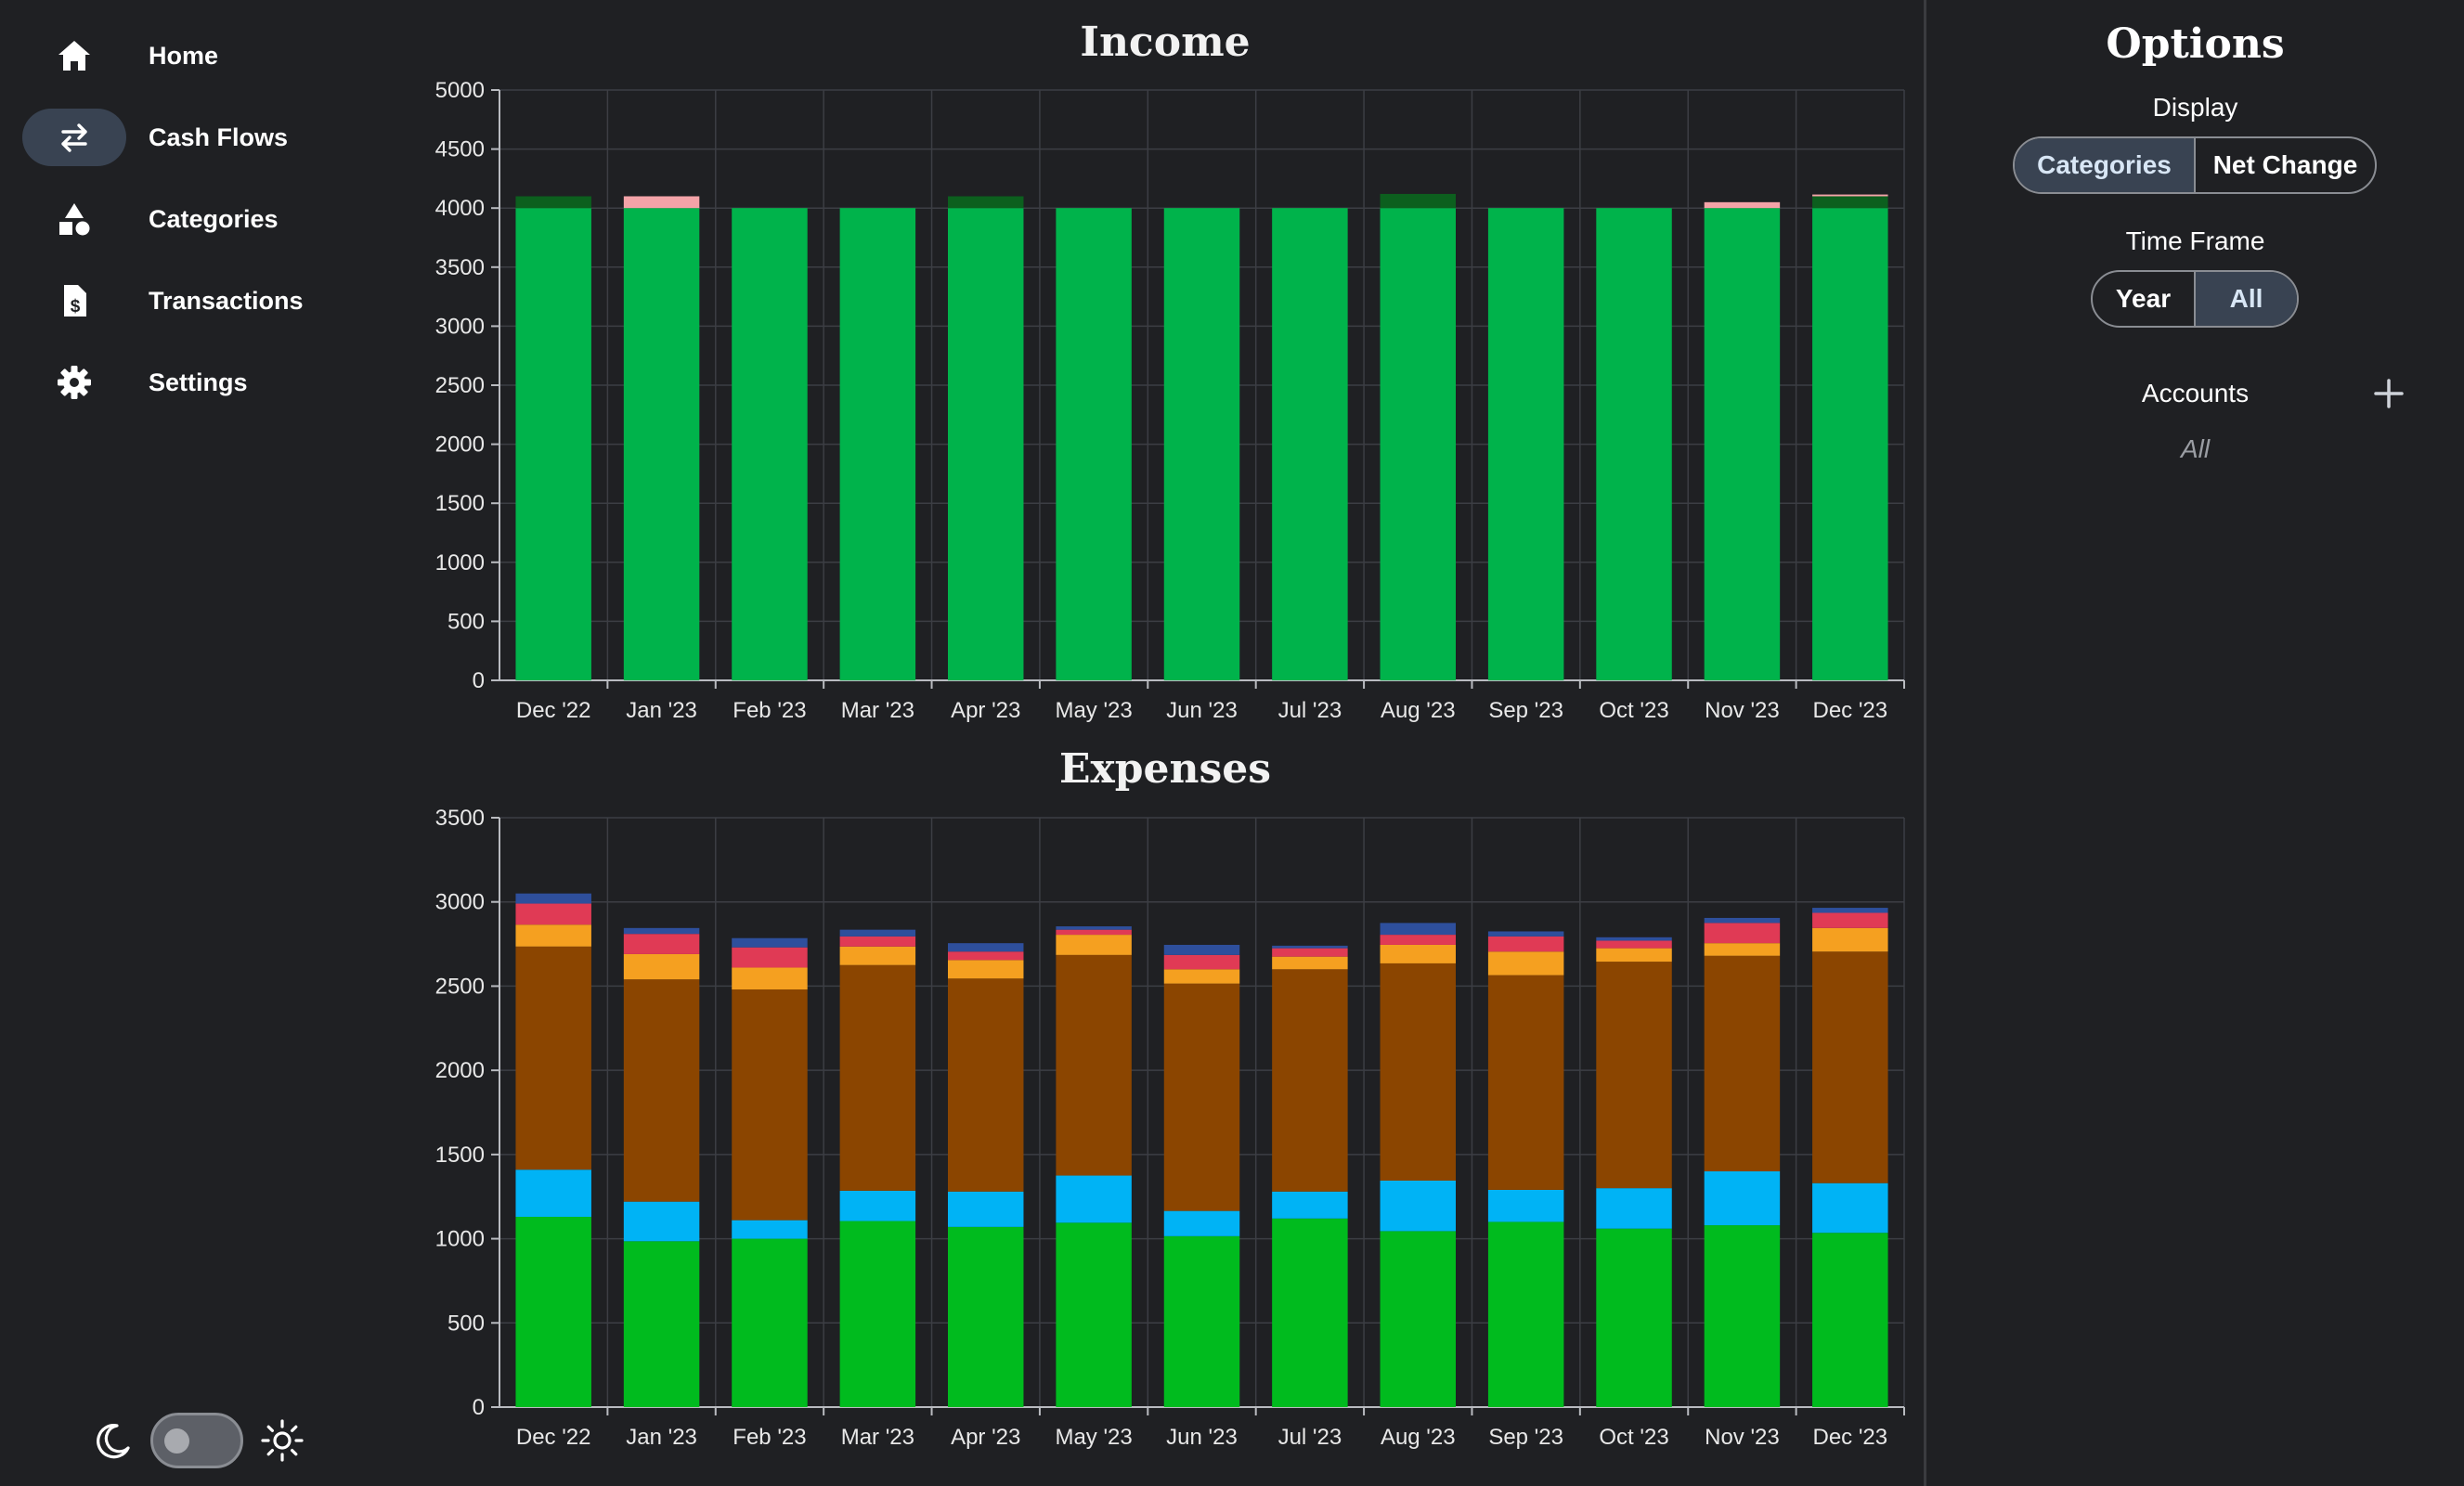 This screenshot has width=2464, height=1486. Describe the element at coordinates (2143, 298) in the screenshot. I see `timeframe-year-button: Year` at that location.